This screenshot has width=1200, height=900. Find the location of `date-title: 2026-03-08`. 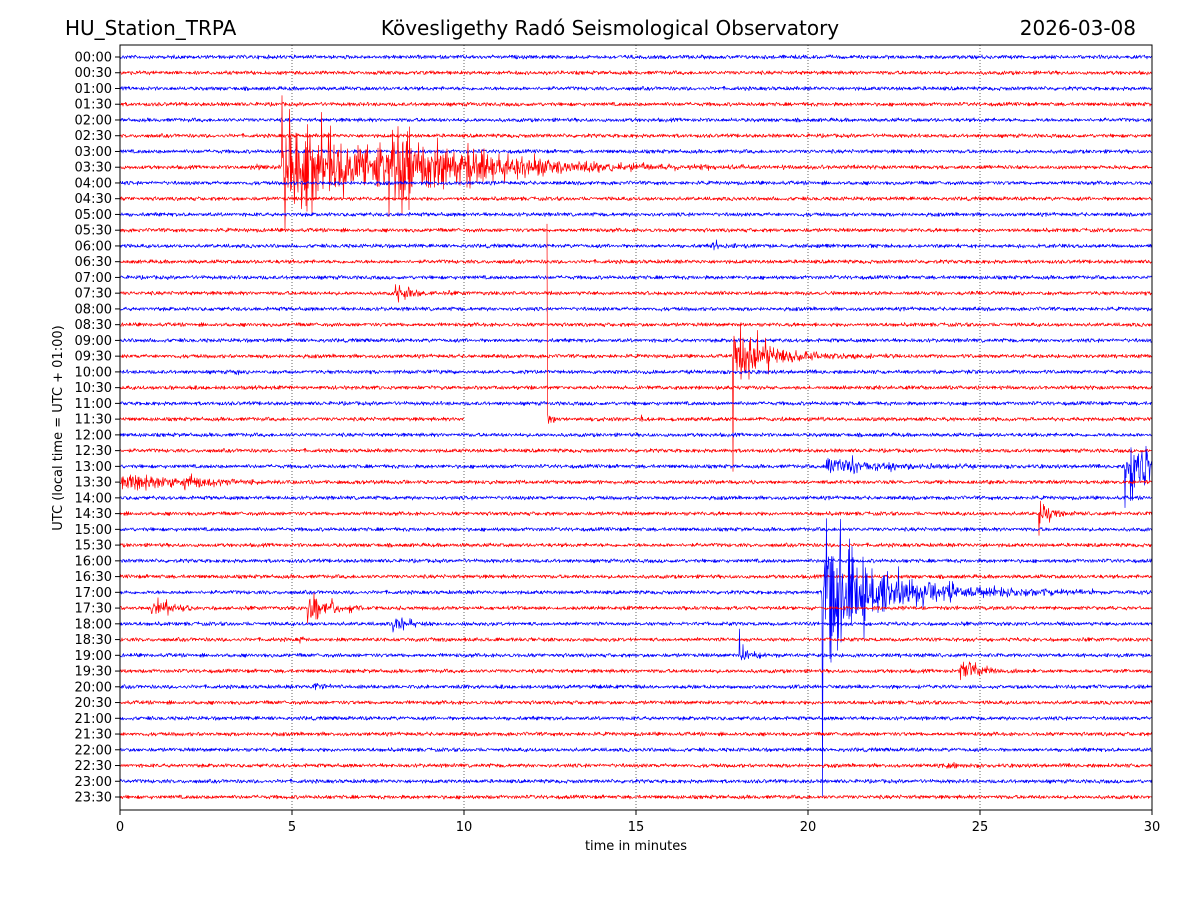

date-title: 2026-03-08 is located at coordinates (1078, 28).